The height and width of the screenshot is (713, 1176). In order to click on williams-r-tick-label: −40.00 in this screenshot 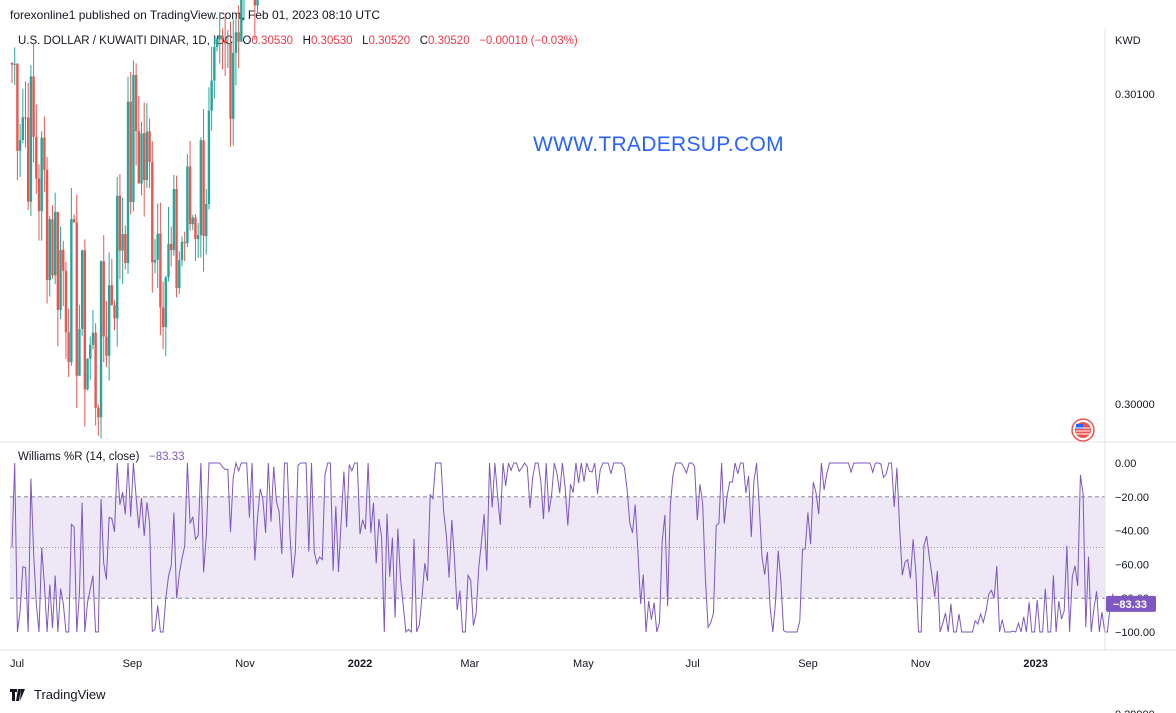, I will do `click(1132, 532)`.